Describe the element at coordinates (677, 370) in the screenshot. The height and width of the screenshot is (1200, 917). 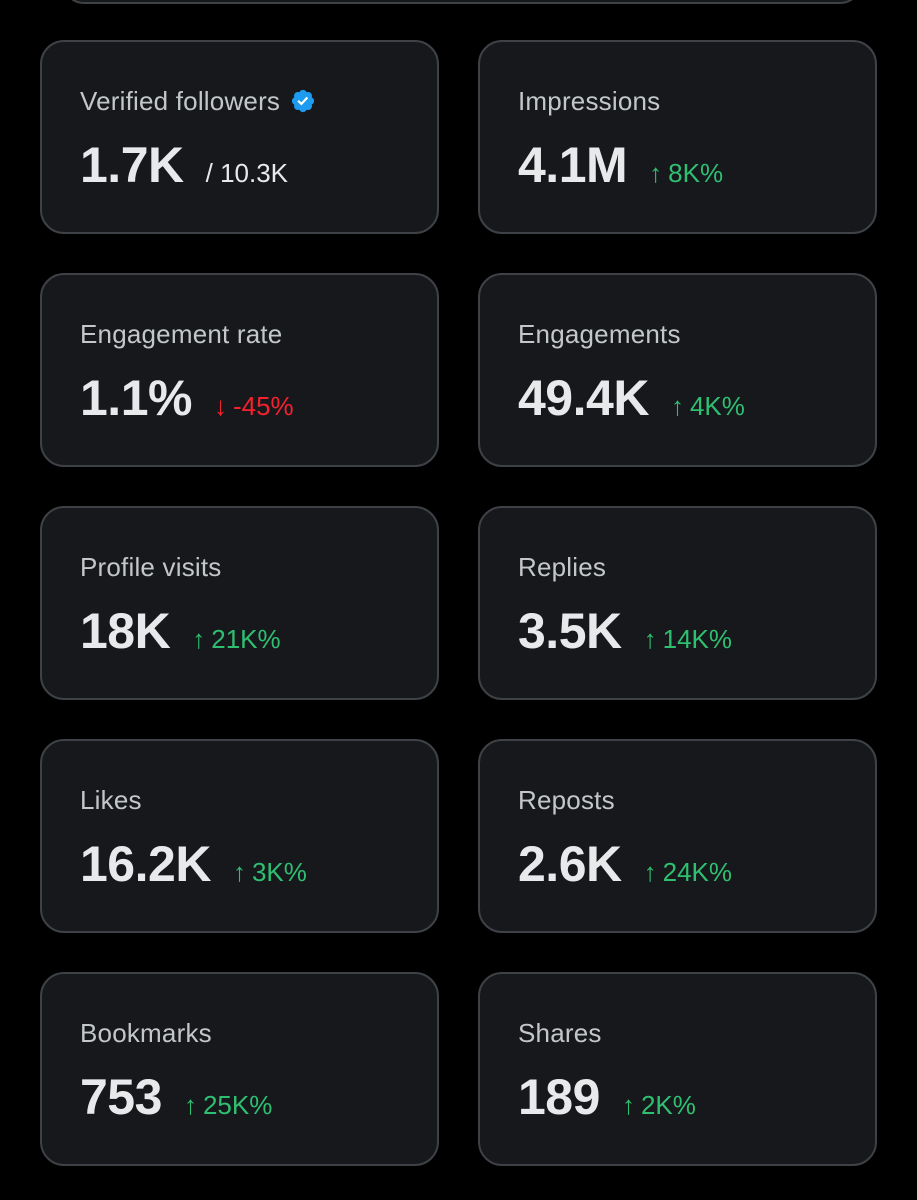
I see `metric-card-engagements: Engagements 49.4K ↑ 4K%` at that location.